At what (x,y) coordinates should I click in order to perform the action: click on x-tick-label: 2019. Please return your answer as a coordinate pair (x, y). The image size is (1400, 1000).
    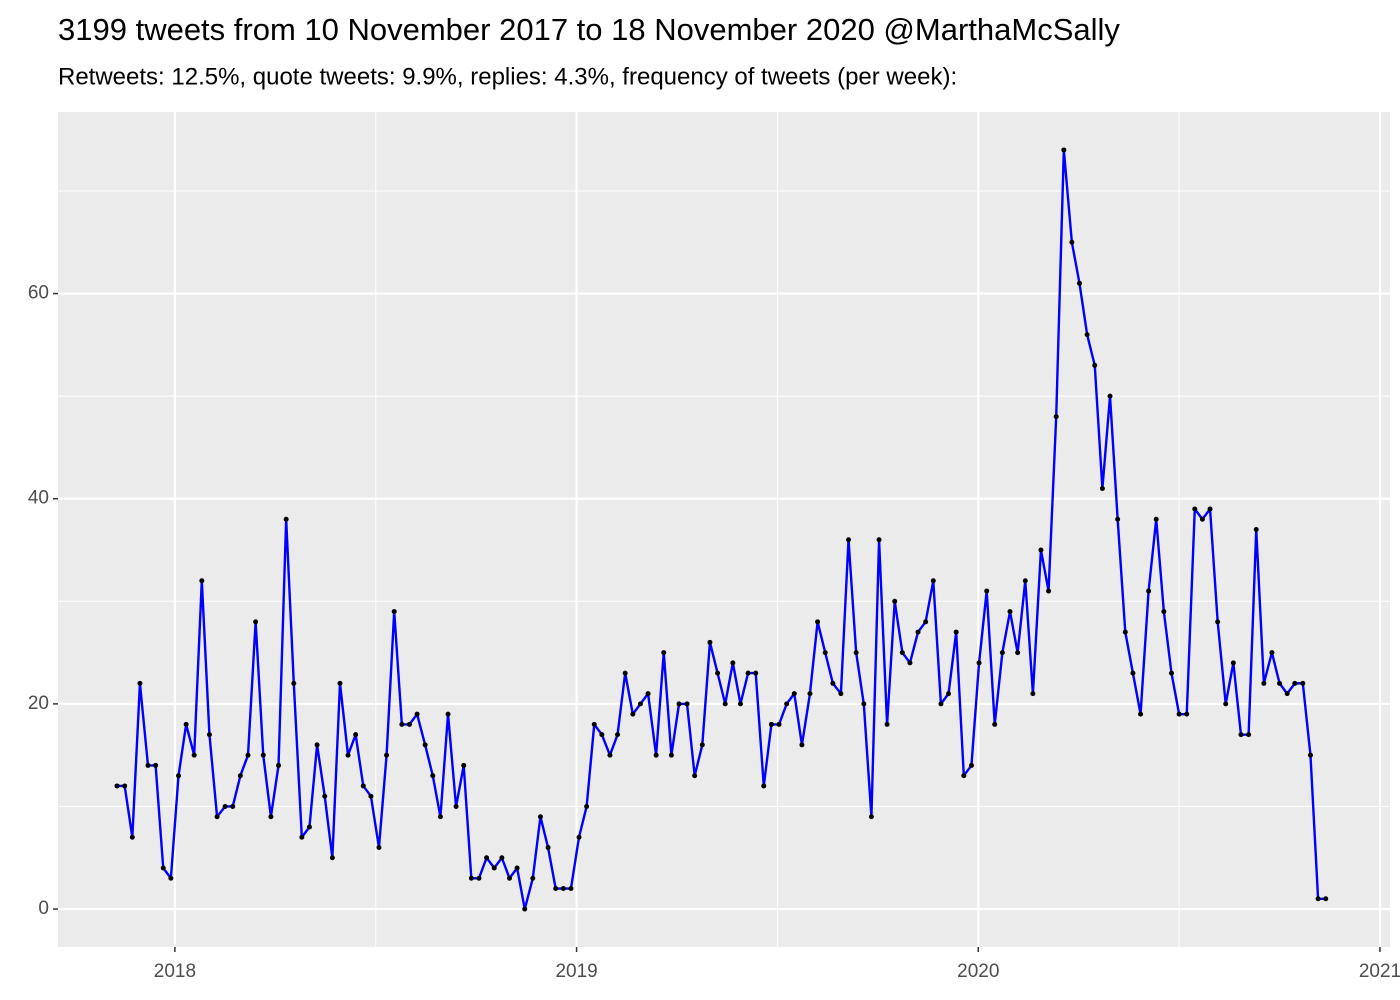
    Looking at the image, I should click on (576, 971).